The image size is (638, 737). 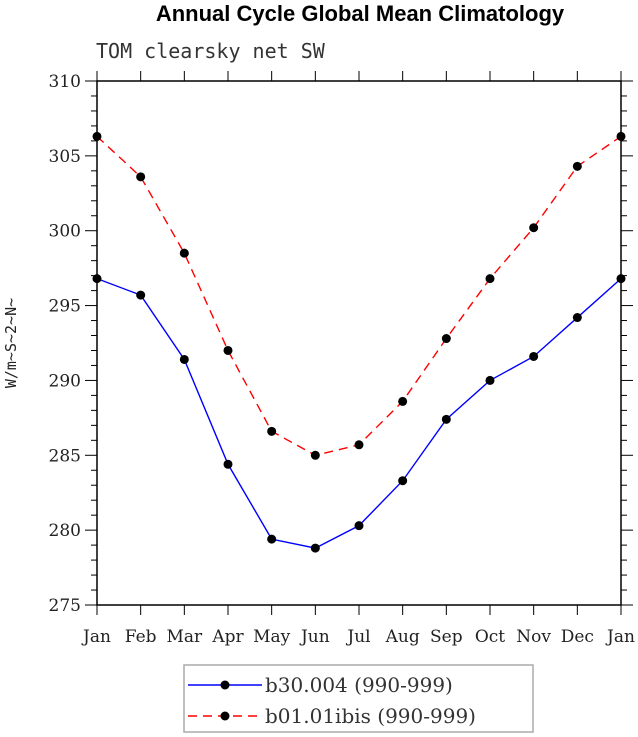 What do you see at coordinates (402, 637) in the screenshot?
I see `x-tick-label: Aug` at bounding box center [402, 637].